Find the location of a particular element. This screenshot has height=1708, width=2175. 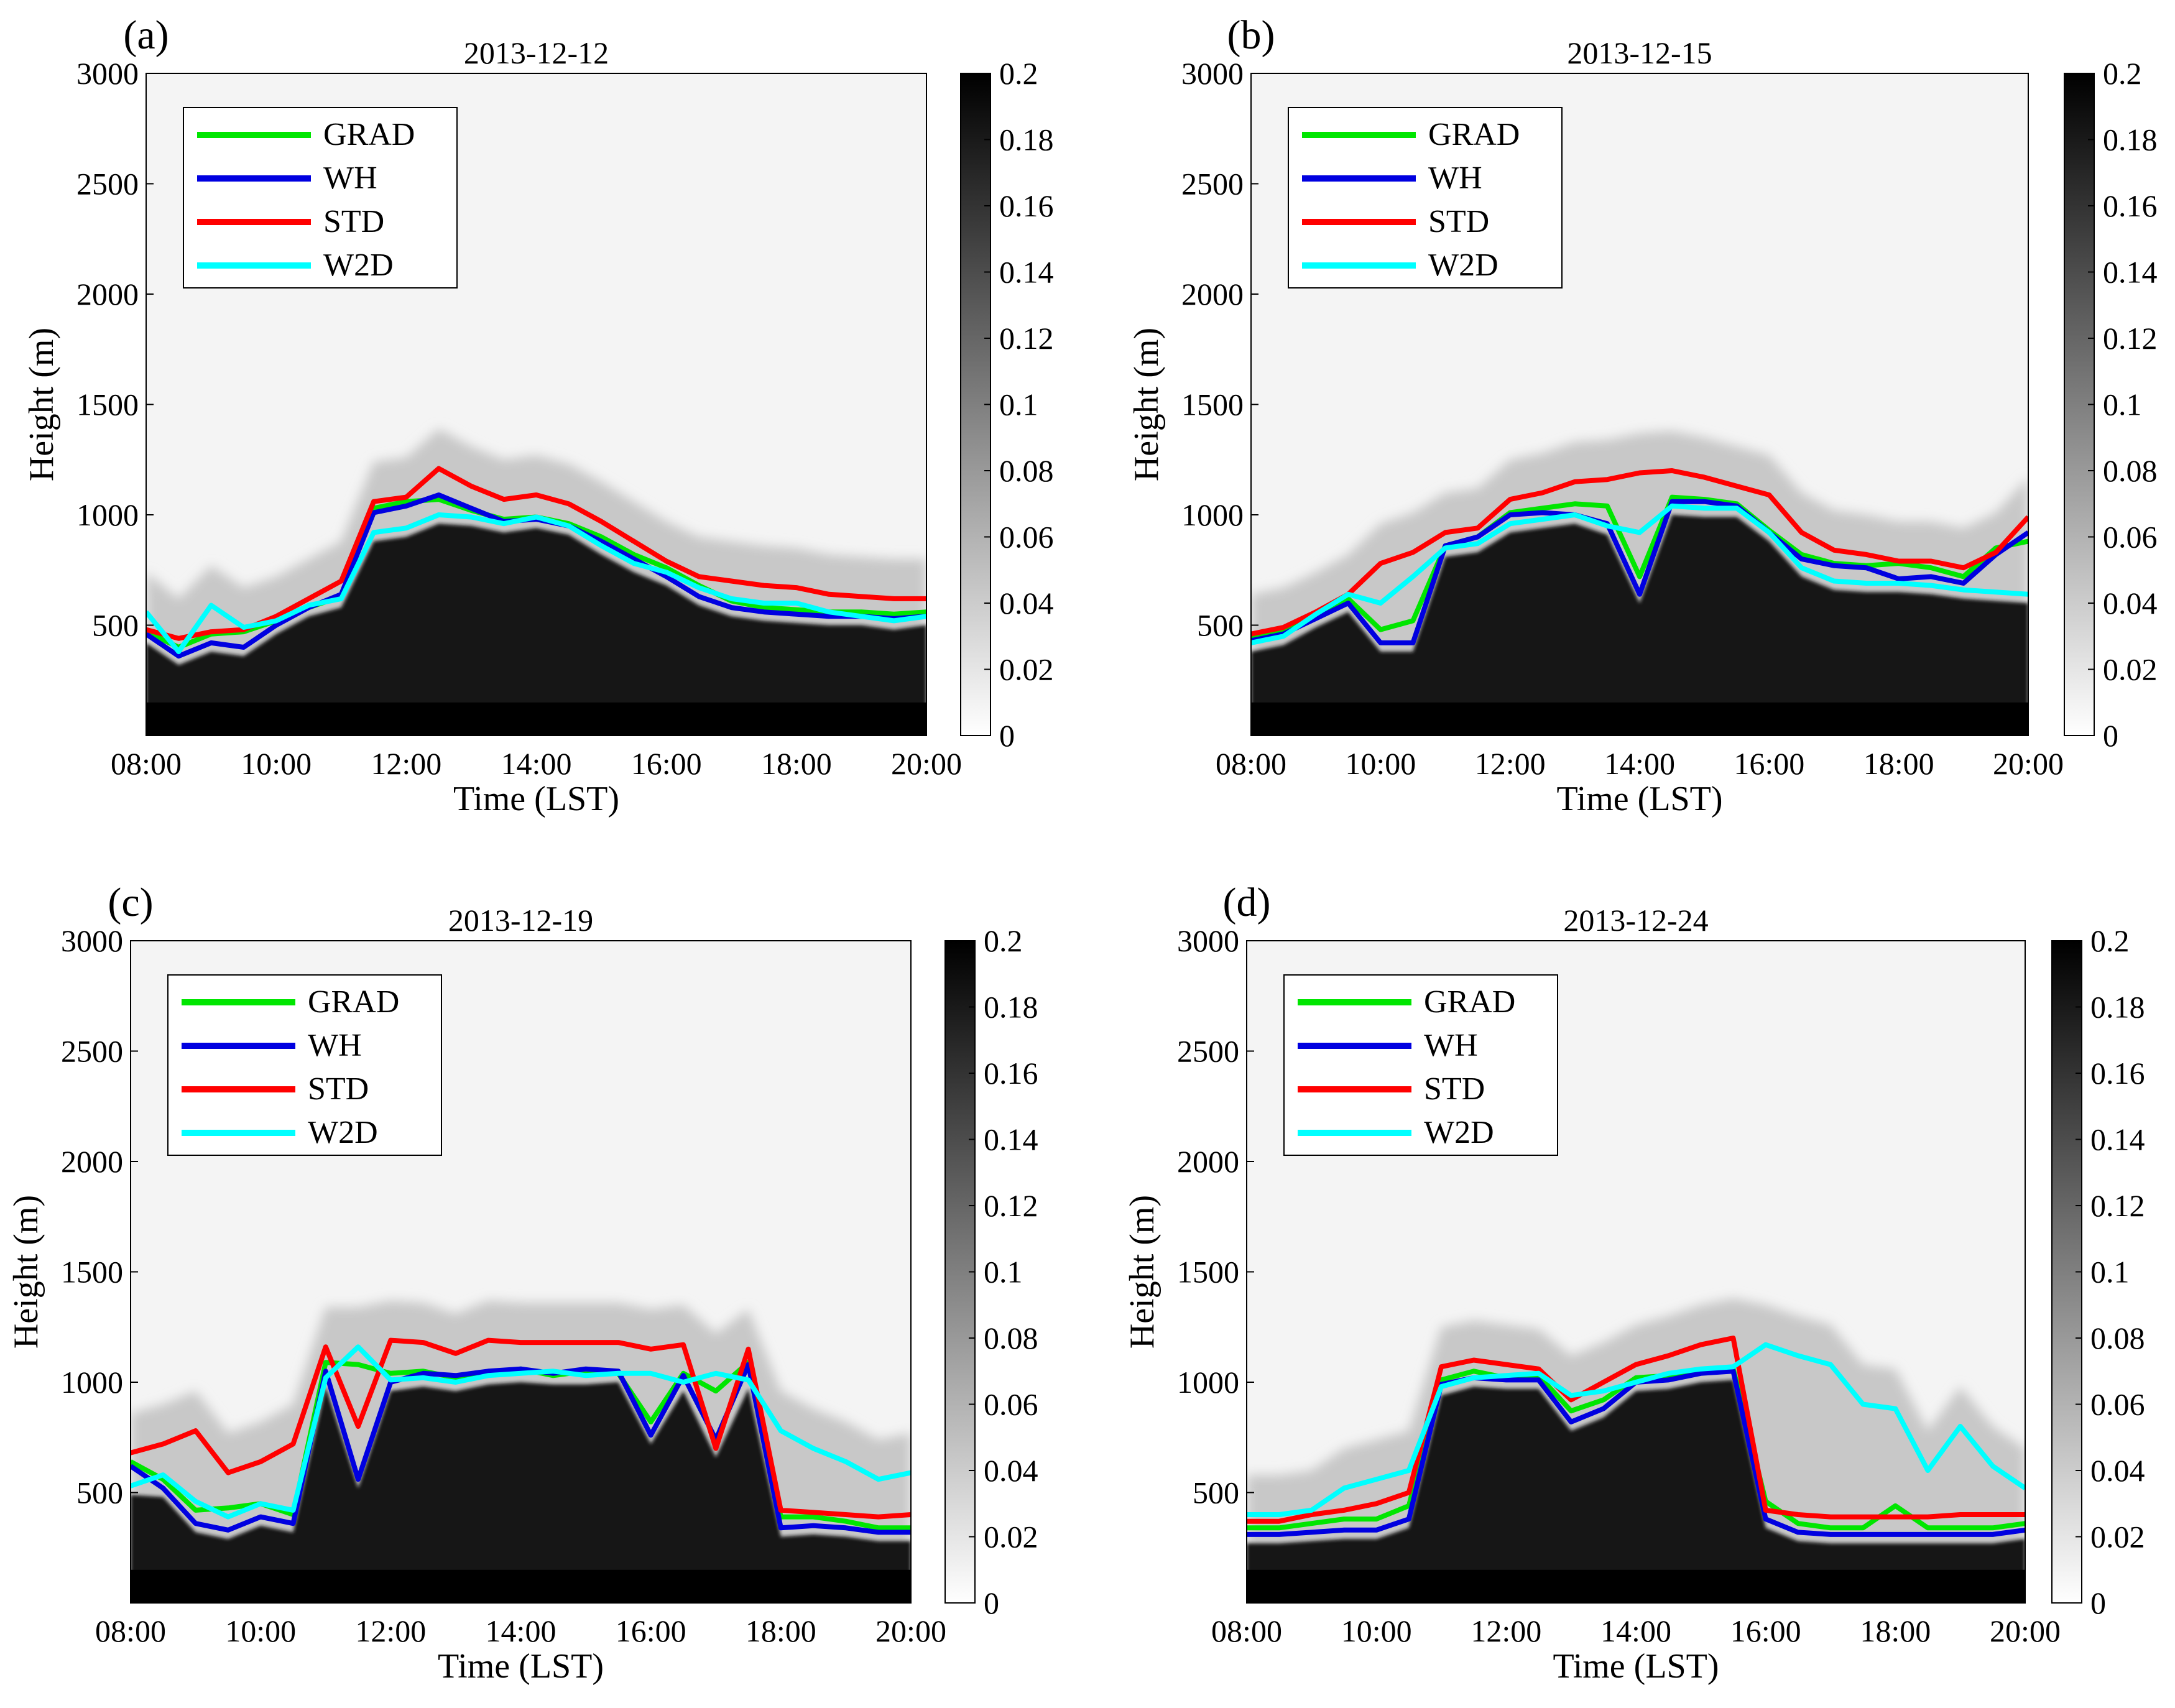

panel-label: (a) is located at coordinates (146, 35).